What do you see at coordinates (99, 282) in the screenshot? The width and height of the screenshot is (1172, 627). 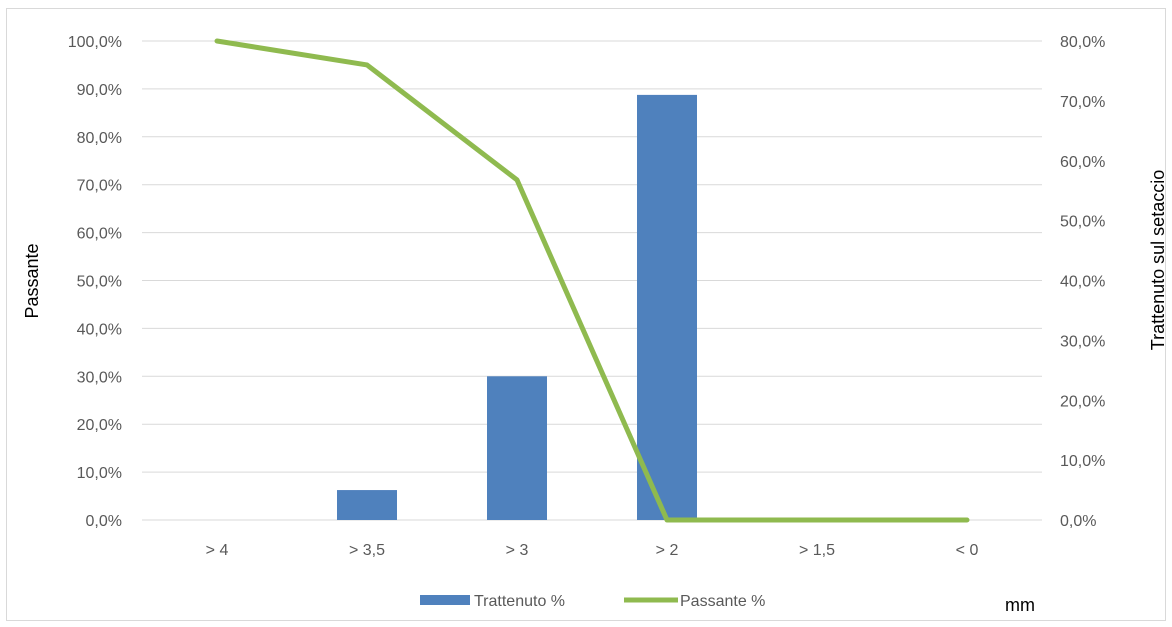 I see `y-tick-label: 50,0%` at bounding box center [99, 282].